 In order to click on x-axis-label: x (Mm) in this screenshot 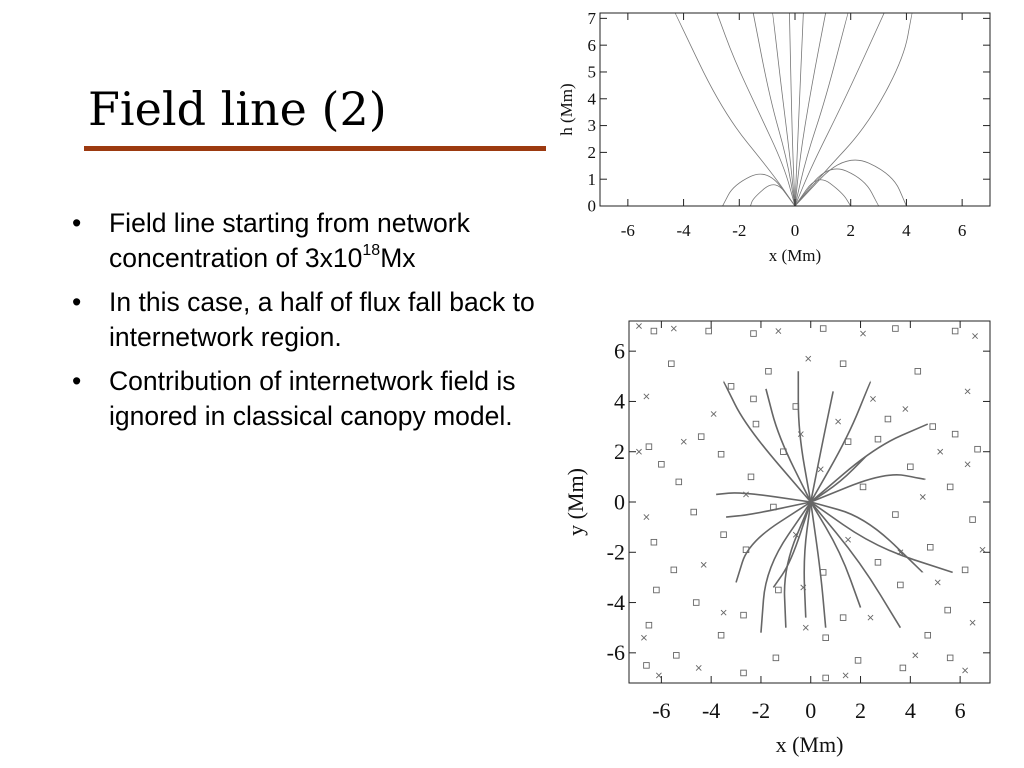, I will do `click(795, 255)`.